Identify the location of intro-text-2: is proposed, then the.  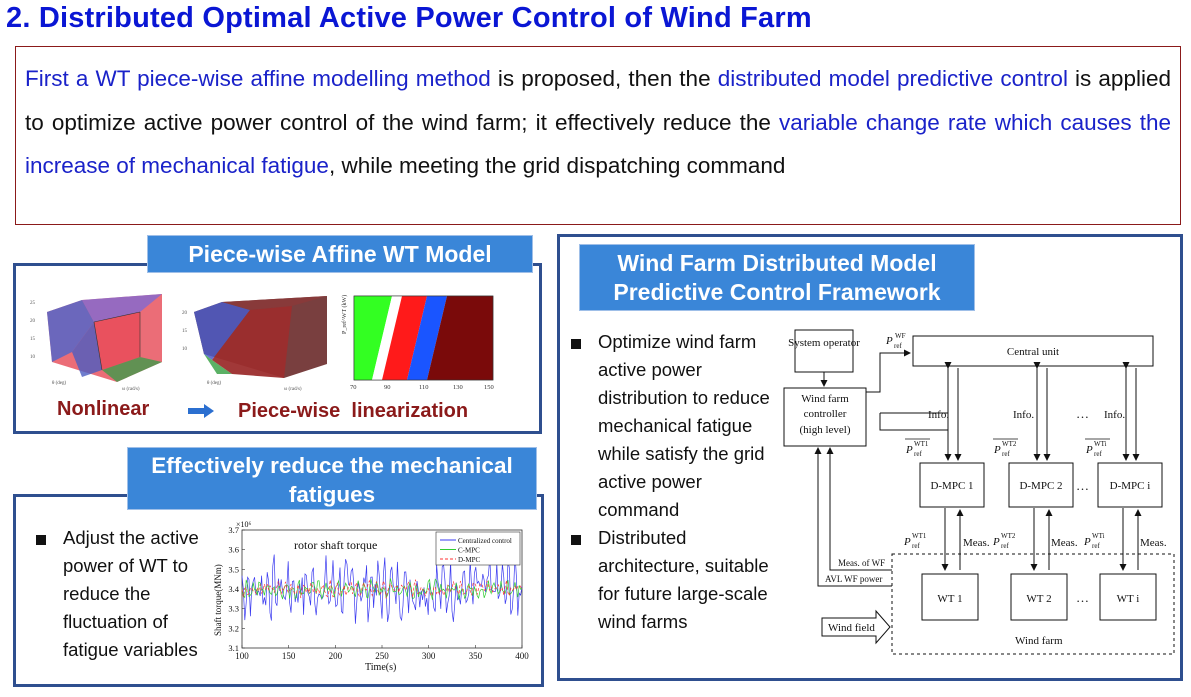
(604, 78).